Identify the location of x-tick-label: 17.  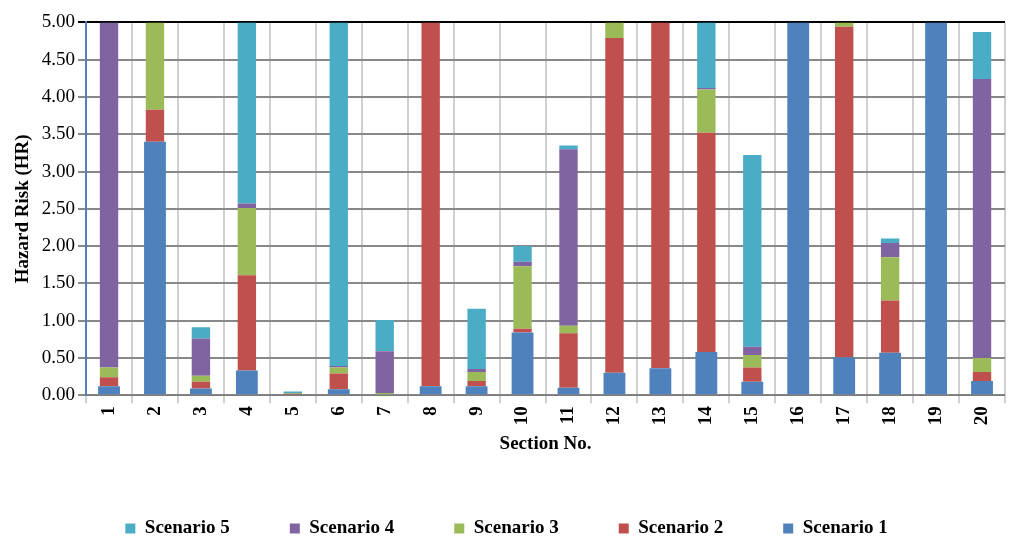
(843, 415).